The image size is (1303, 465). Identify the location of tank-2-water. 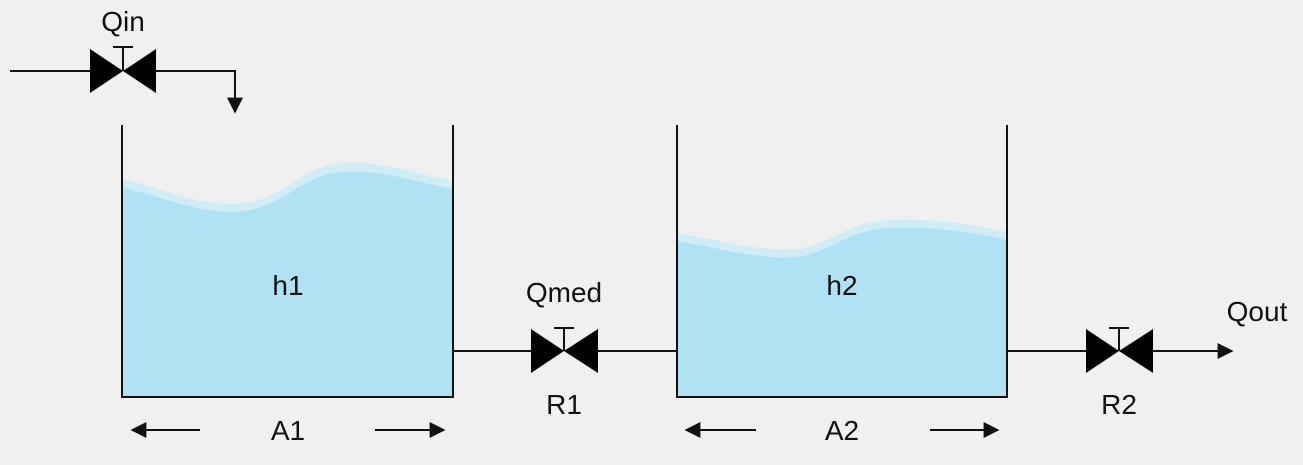
(842, 312).